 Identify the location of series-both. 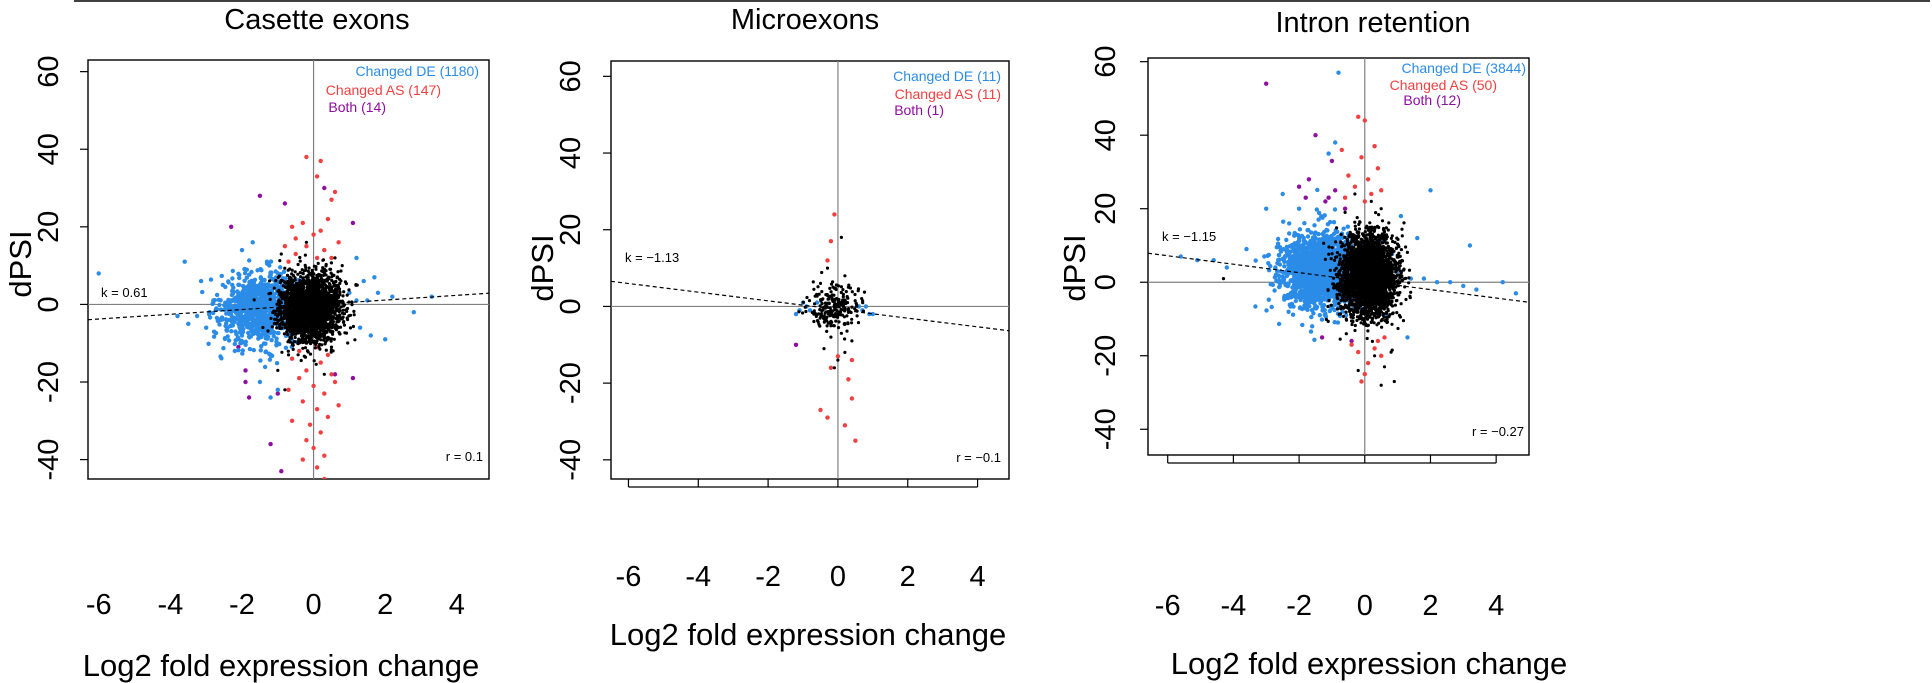
(1309, 212).